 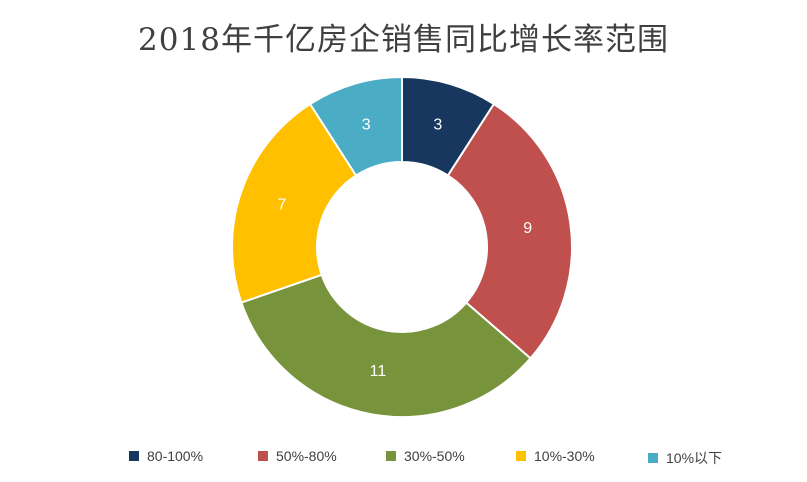 What do you see at coordinates (434, 456) in the screenshot?
I see `legend-label-3: 30%-50%` at bounding box center [434, 456].